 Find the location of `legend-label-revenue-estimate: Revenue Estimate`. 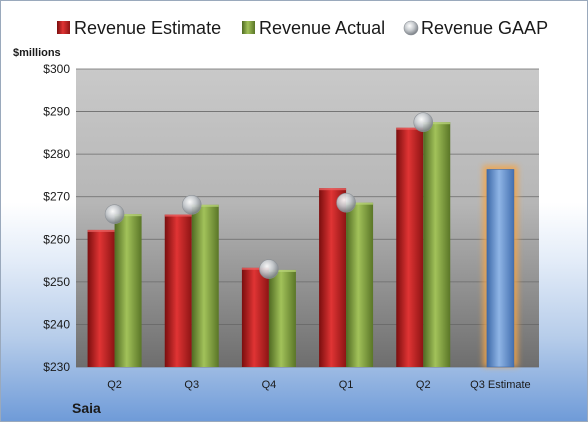

legend-label-revenue-estimate: Revenue Estimate is located at coordinates (147, 28).